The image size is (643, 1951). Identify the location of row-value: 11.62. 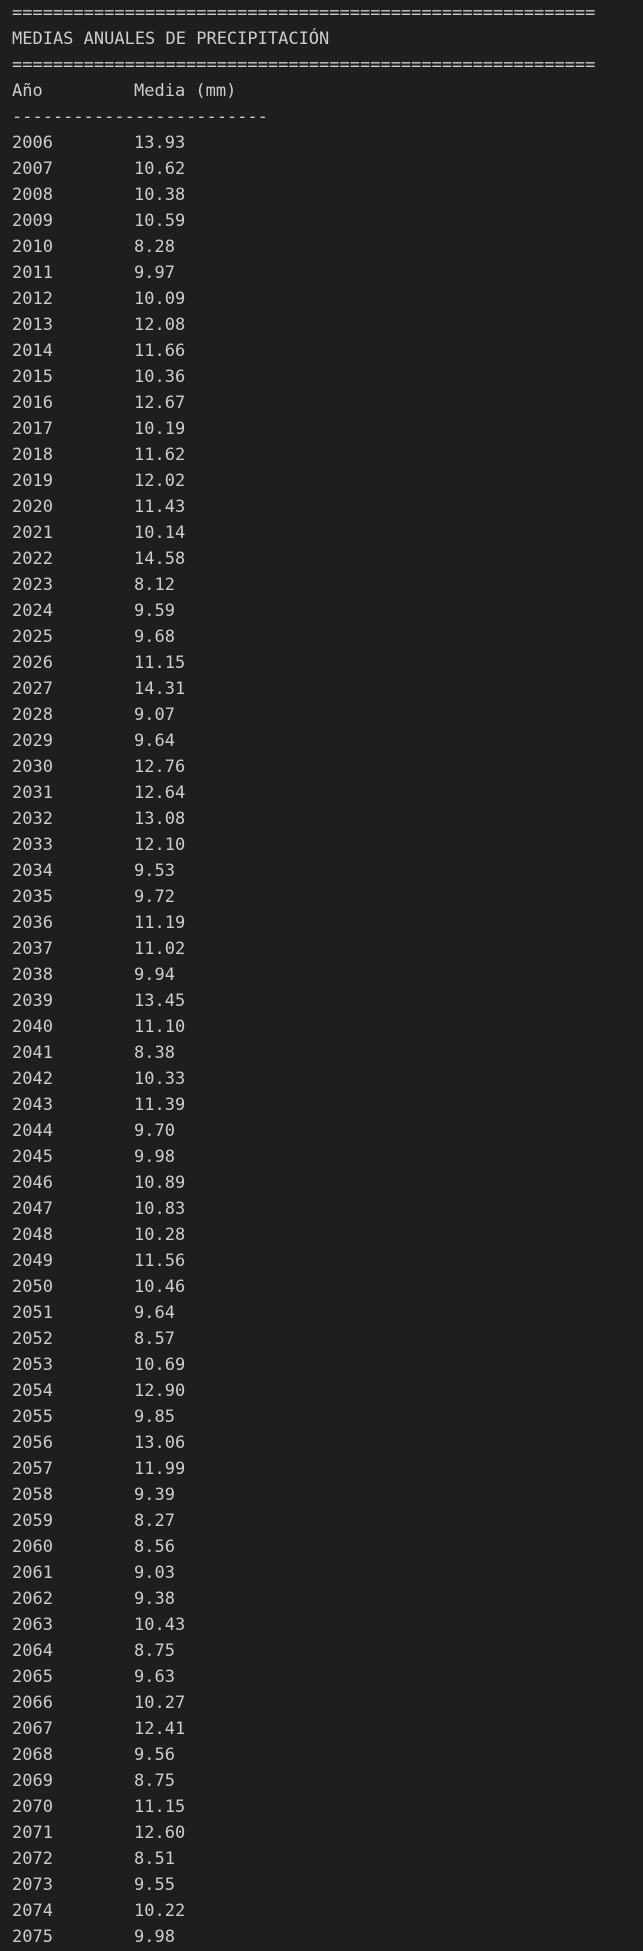
(160, 455).